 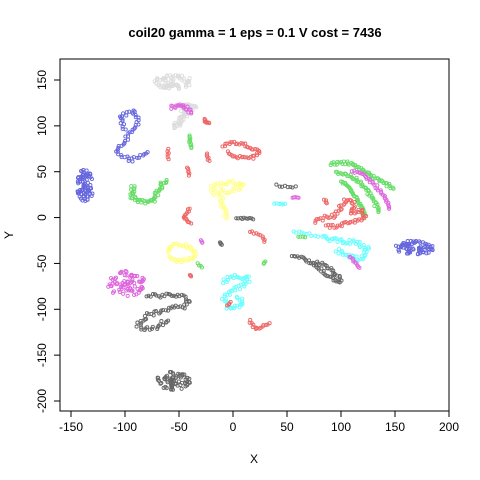 I want to click on y-axis-label: Y, so click(x=9, y=235).